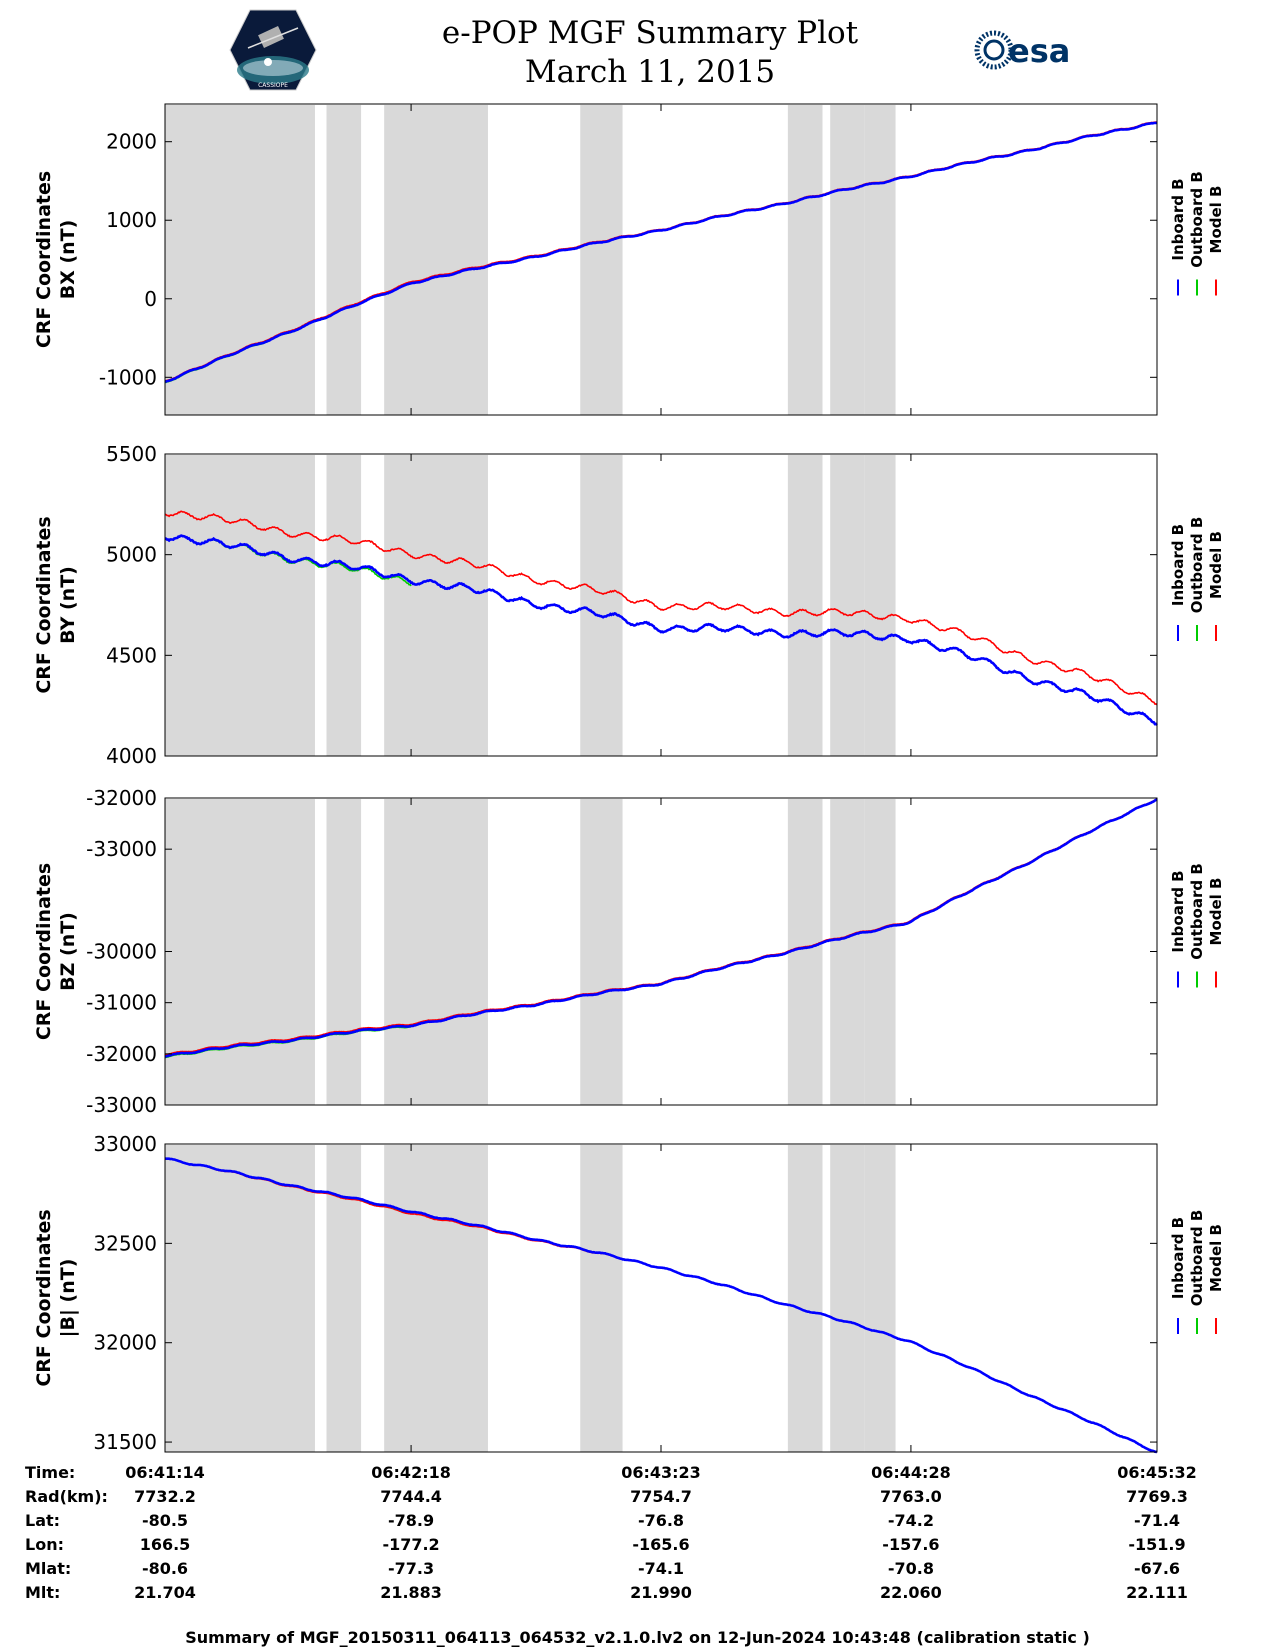  What do you see at coordinates (1157, 1592) in the screenshot?
I see `info-cell: 22.111` at bounding box center [1157, 1592].